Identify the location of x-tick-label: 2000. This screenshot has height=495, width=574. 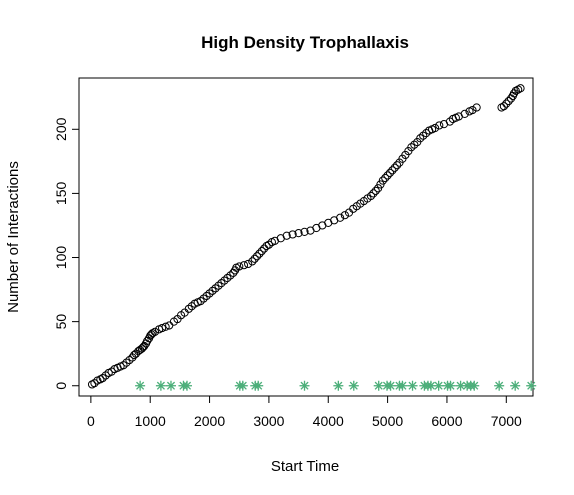
(209, 421).